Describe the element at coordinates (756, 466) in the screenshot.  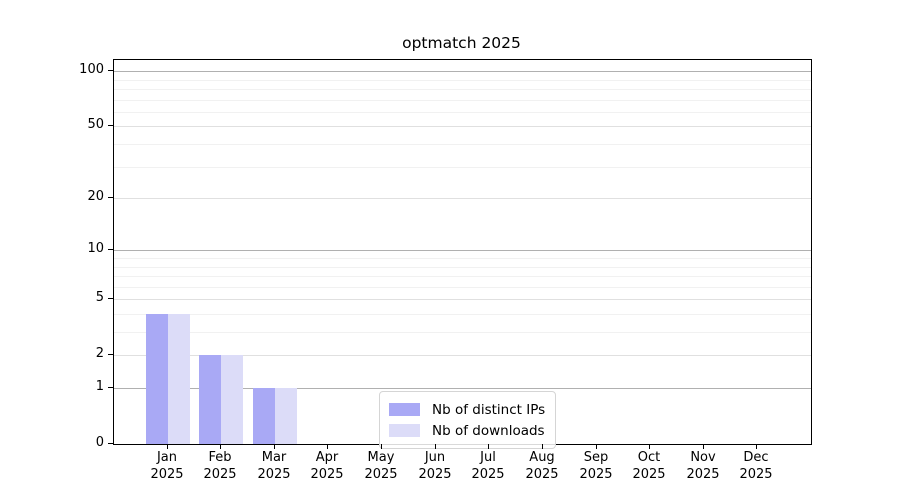
I see `x-tick-label: Dec 2025` at that location.